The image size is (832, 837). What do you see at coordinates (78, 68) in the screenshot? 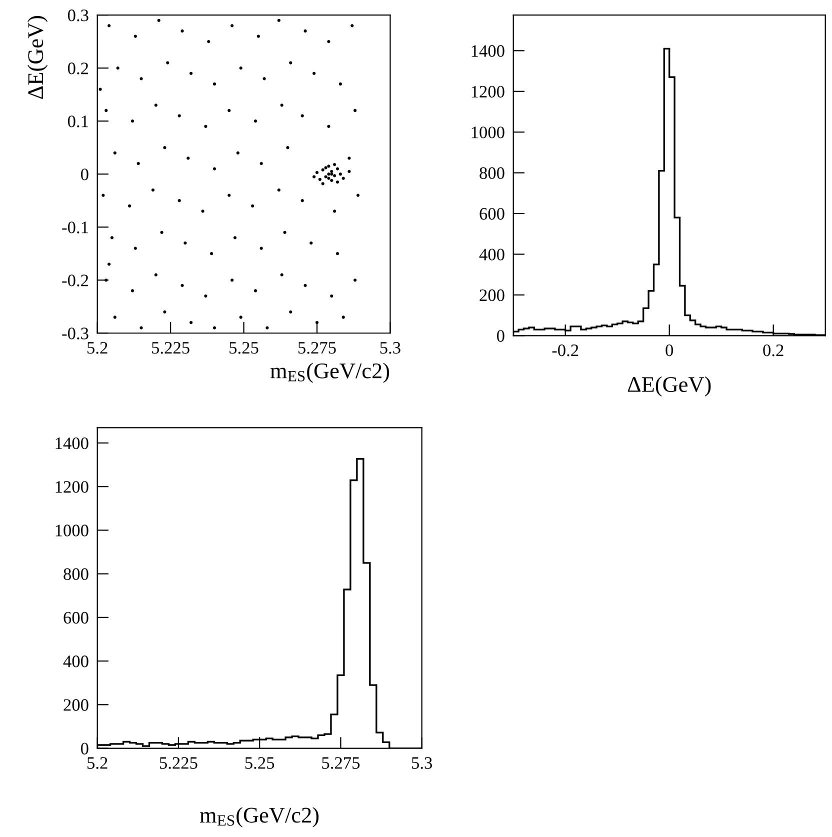
I see `y-tick-label: 0.2` at bounding box center [78, 68].